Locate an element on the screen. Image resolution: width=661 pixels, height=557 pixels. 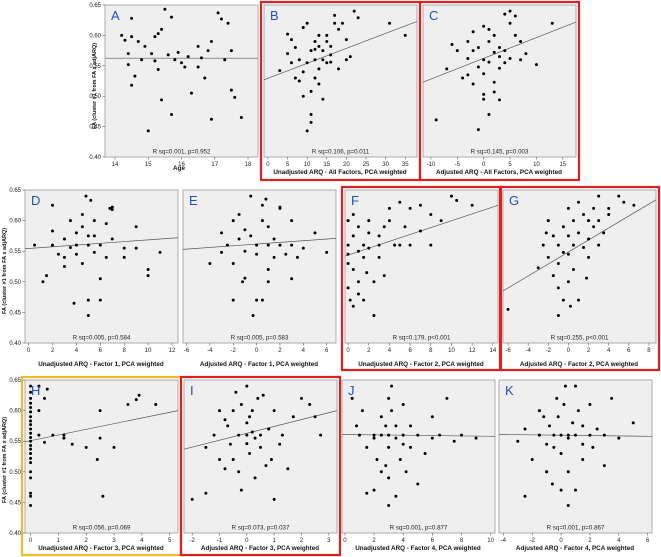
panel-letter: A is located at coordinates (115, 15).